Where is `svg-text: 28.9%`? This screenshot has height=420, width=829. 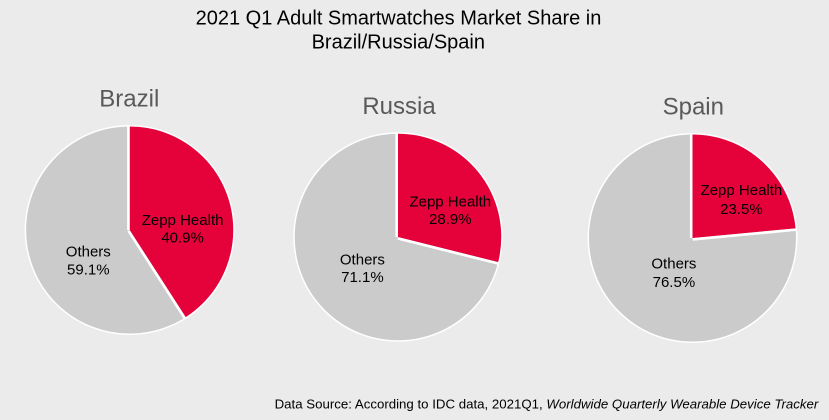
svg-text: 28.9% is located at coordinates (450, 219).